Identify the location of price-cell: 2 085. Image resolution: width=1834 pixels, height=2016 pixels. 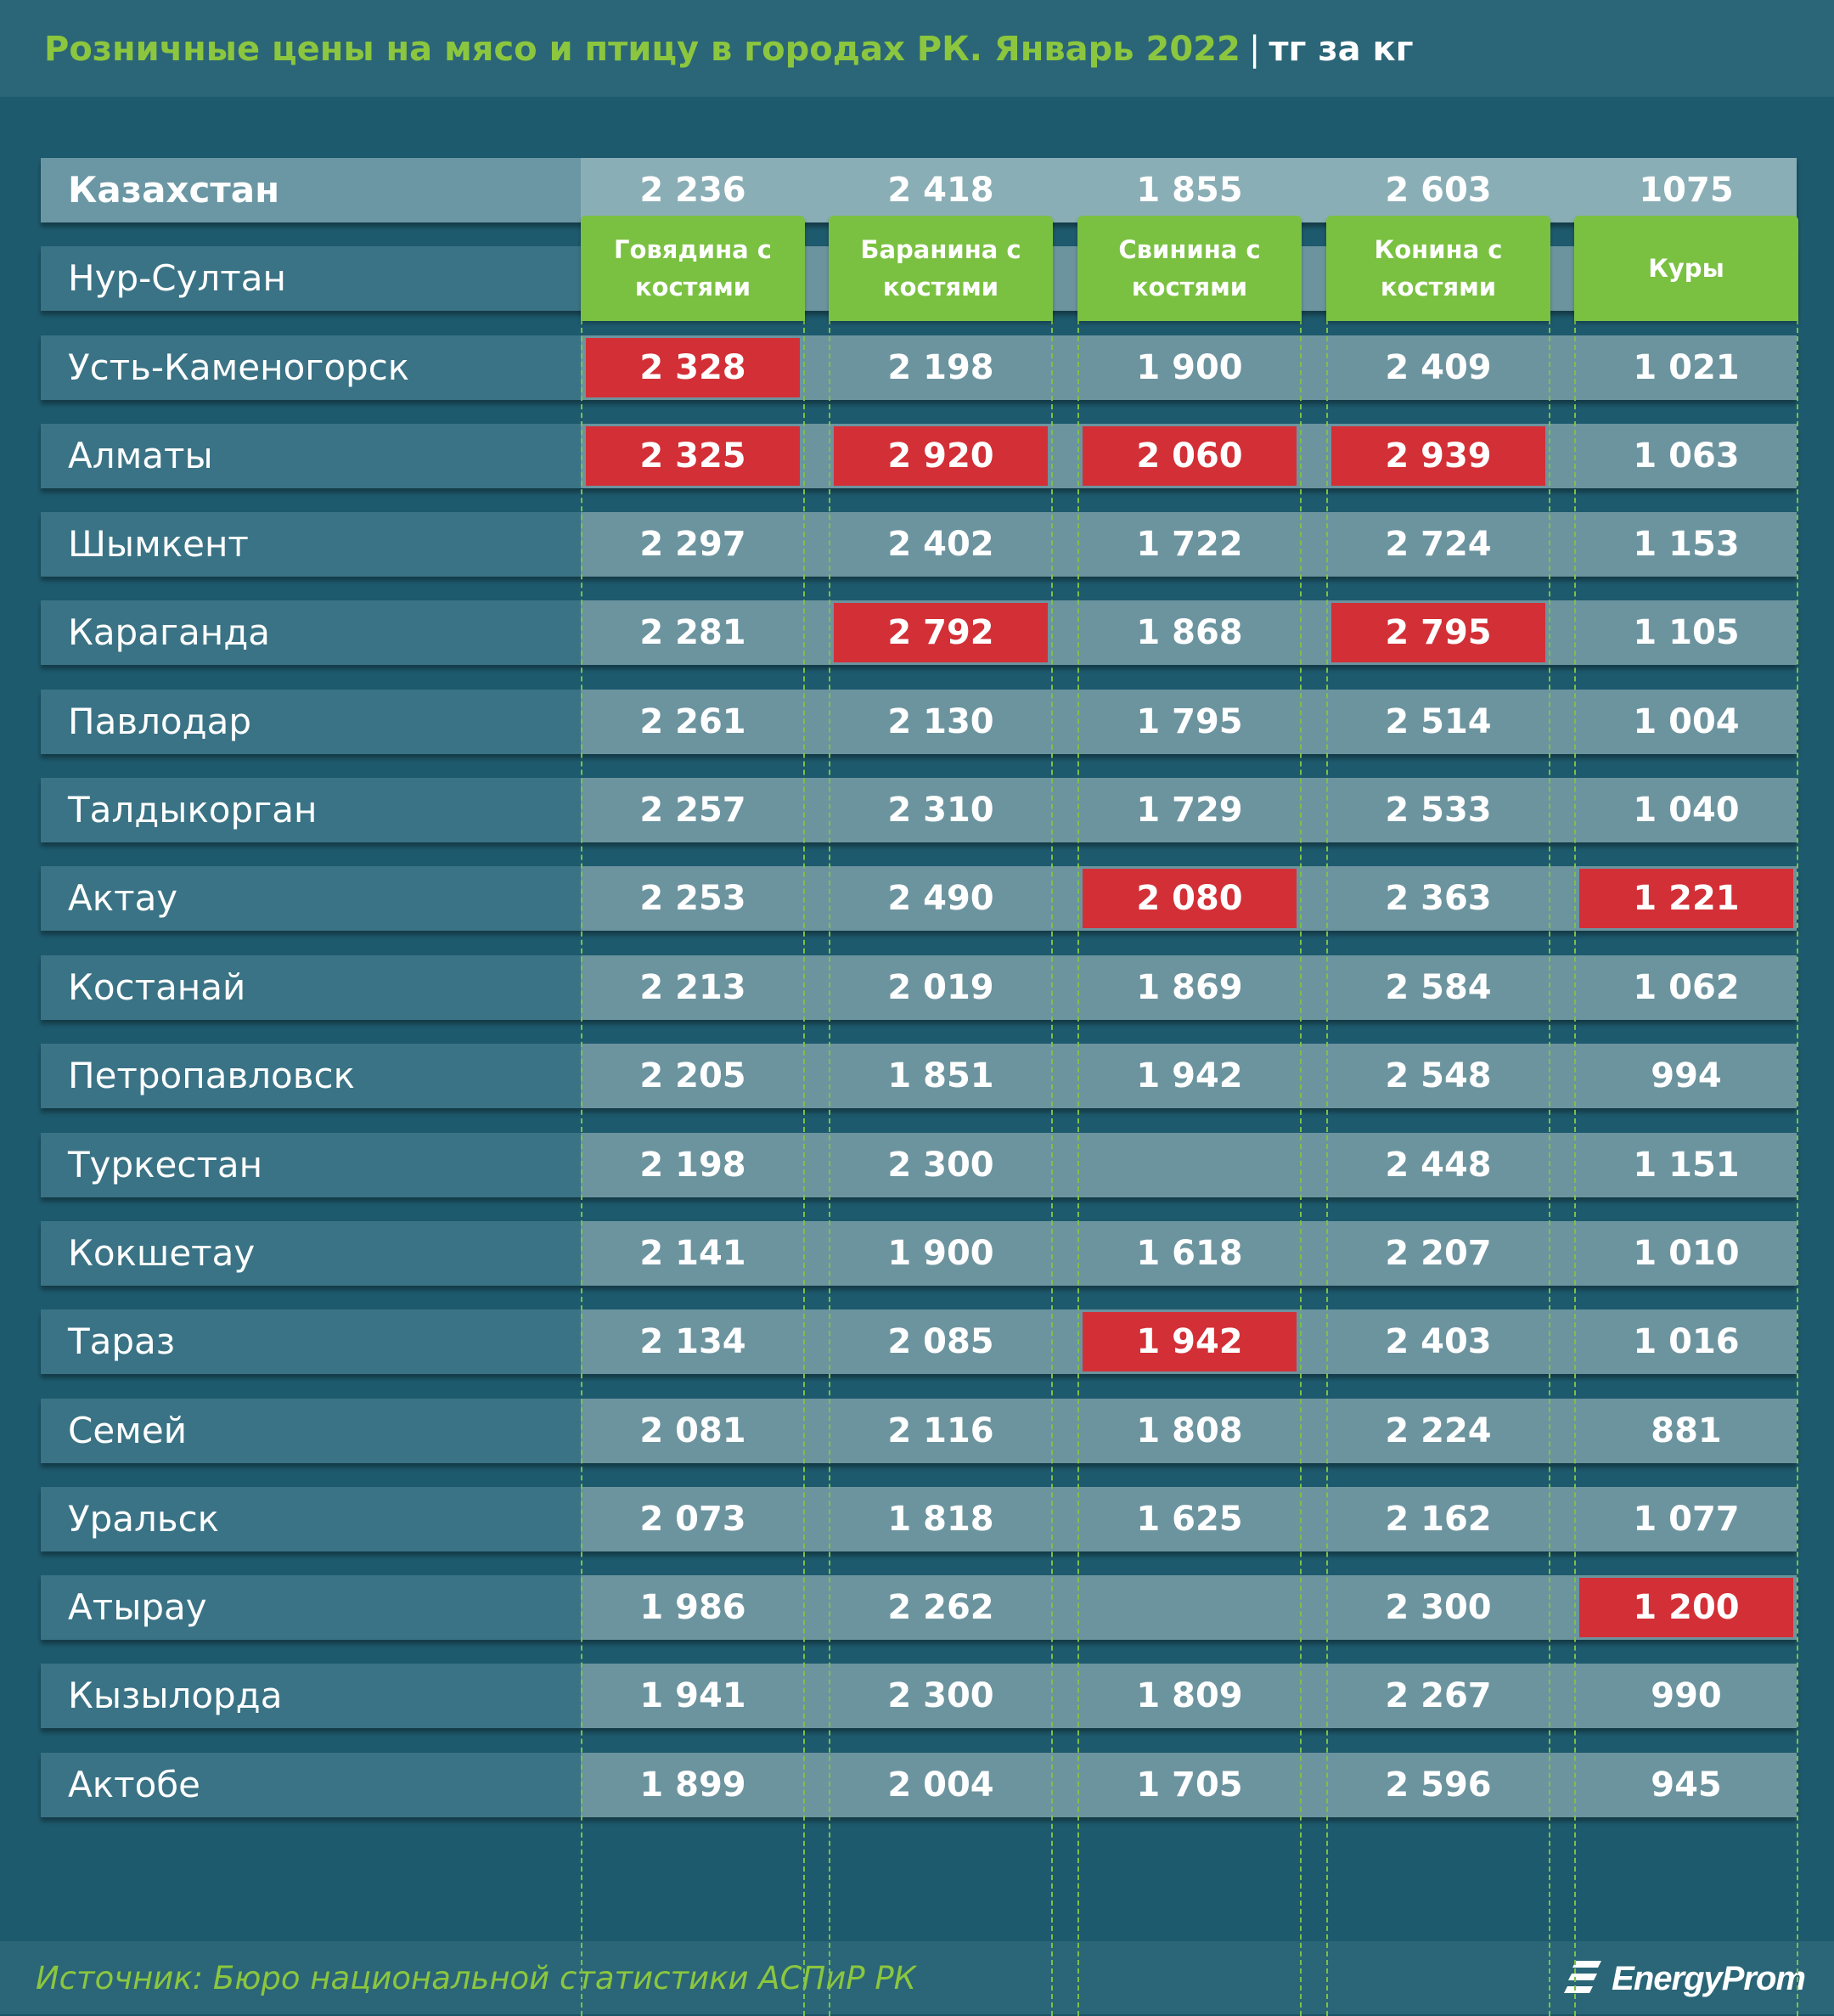
(941, 1341).